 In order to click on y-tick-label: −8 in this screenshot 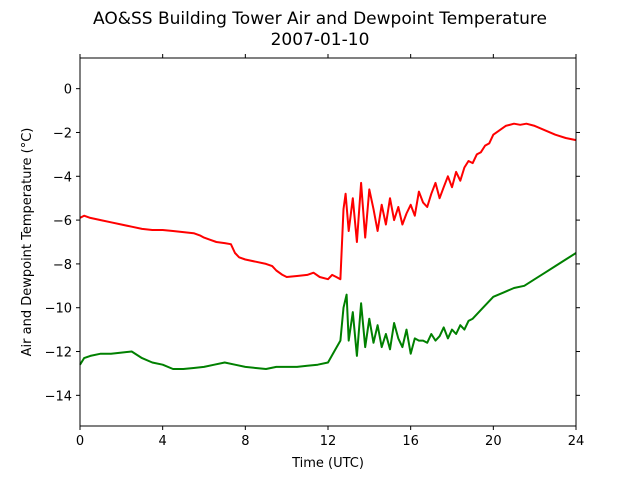, I will do `click(62, 265)`.